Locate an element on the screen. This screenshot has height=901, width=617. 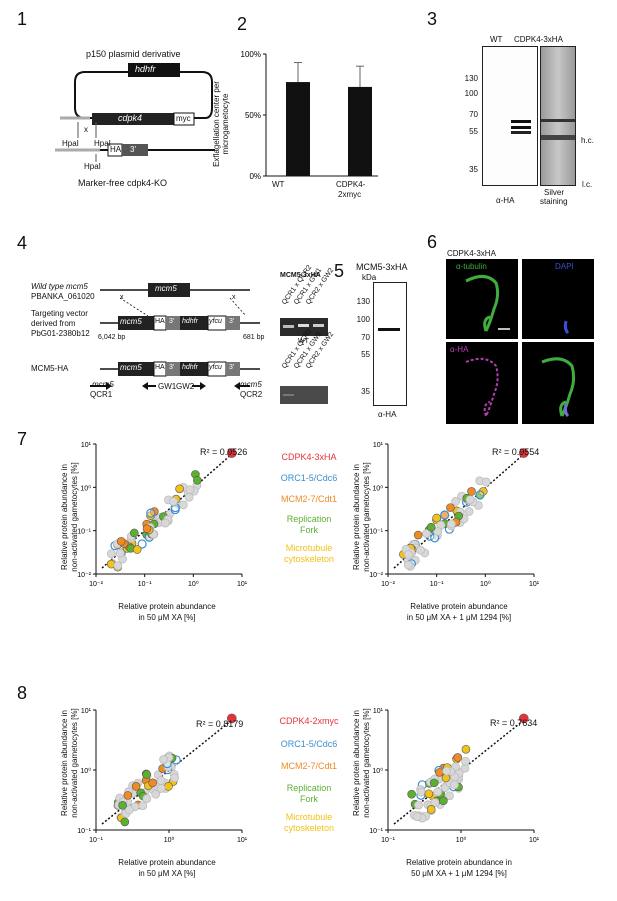
p8-left-point-cdpk4 is located at coordinates (231, 718).